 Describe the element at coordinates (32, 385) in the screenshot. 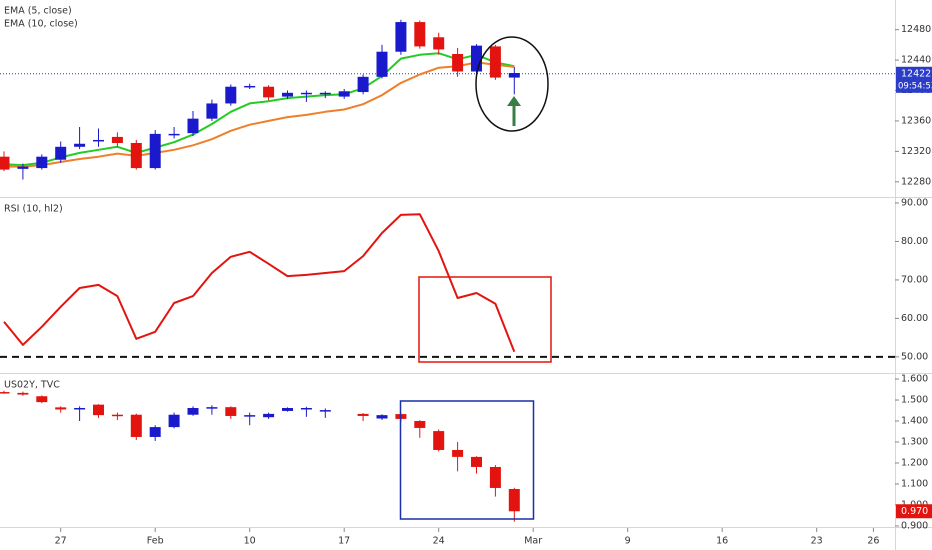

I see `pane-title: US02Y, TVC` at that location.